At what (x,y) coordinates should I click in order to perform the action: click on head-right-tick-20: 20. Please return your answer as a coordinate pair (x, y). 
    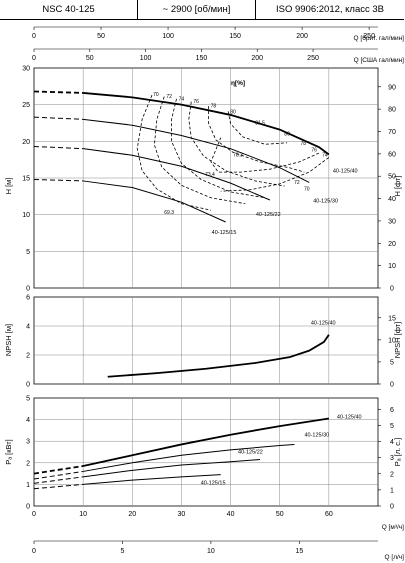
    Looking at the image, I should click on (392, 244).